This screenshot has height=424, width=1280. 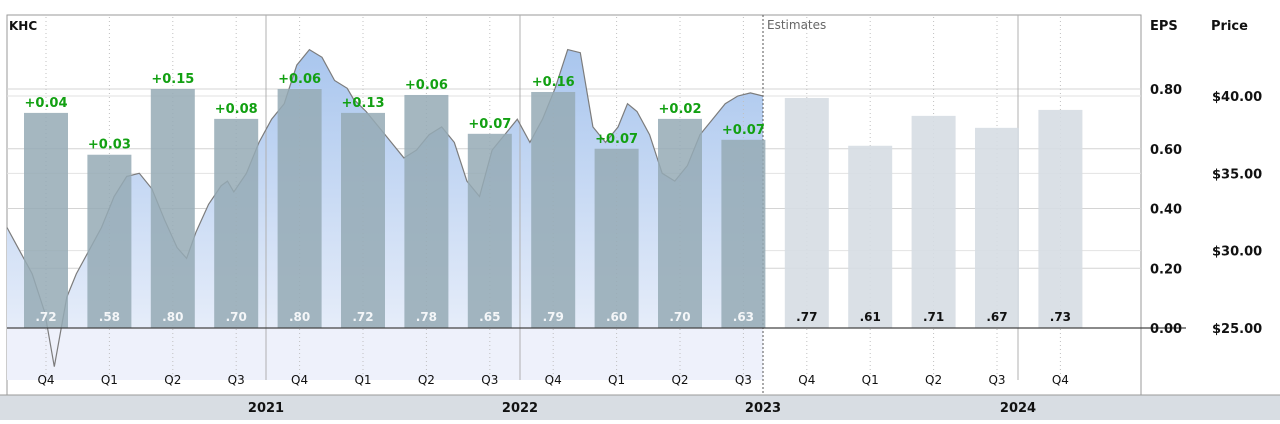 I want to click on eps-tick-label: 0.20, so click(x=1166, y=269).